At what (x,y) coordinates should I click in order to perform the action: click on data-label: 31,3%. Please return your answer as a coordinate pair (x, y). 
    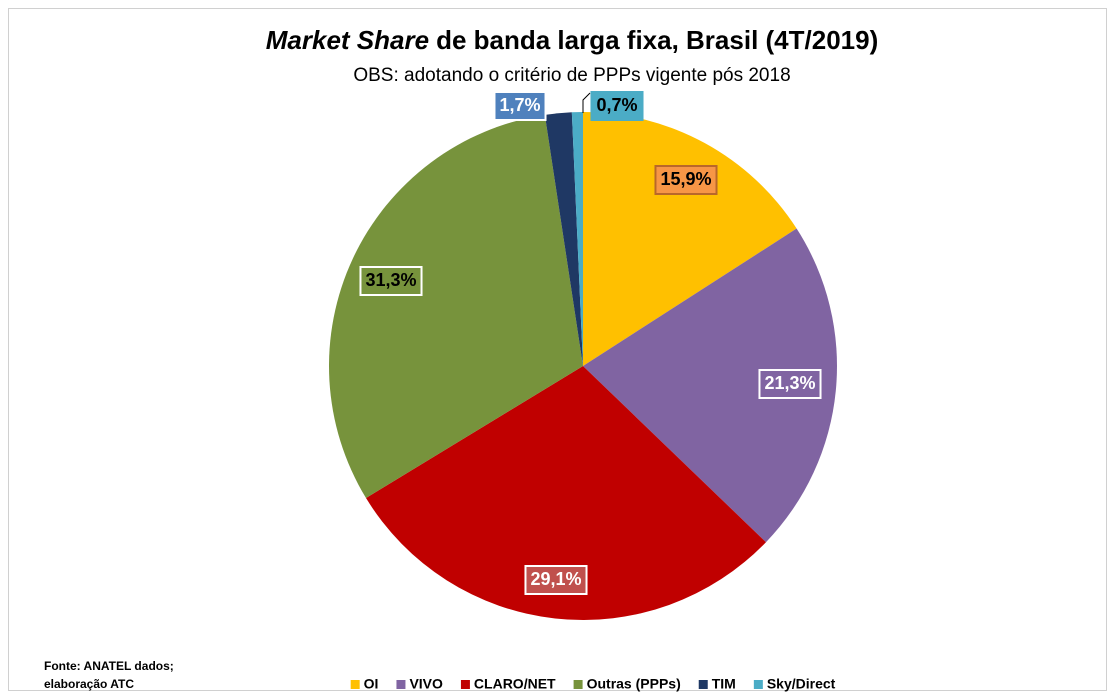
    Looking at the image, I should click on (390, 280).